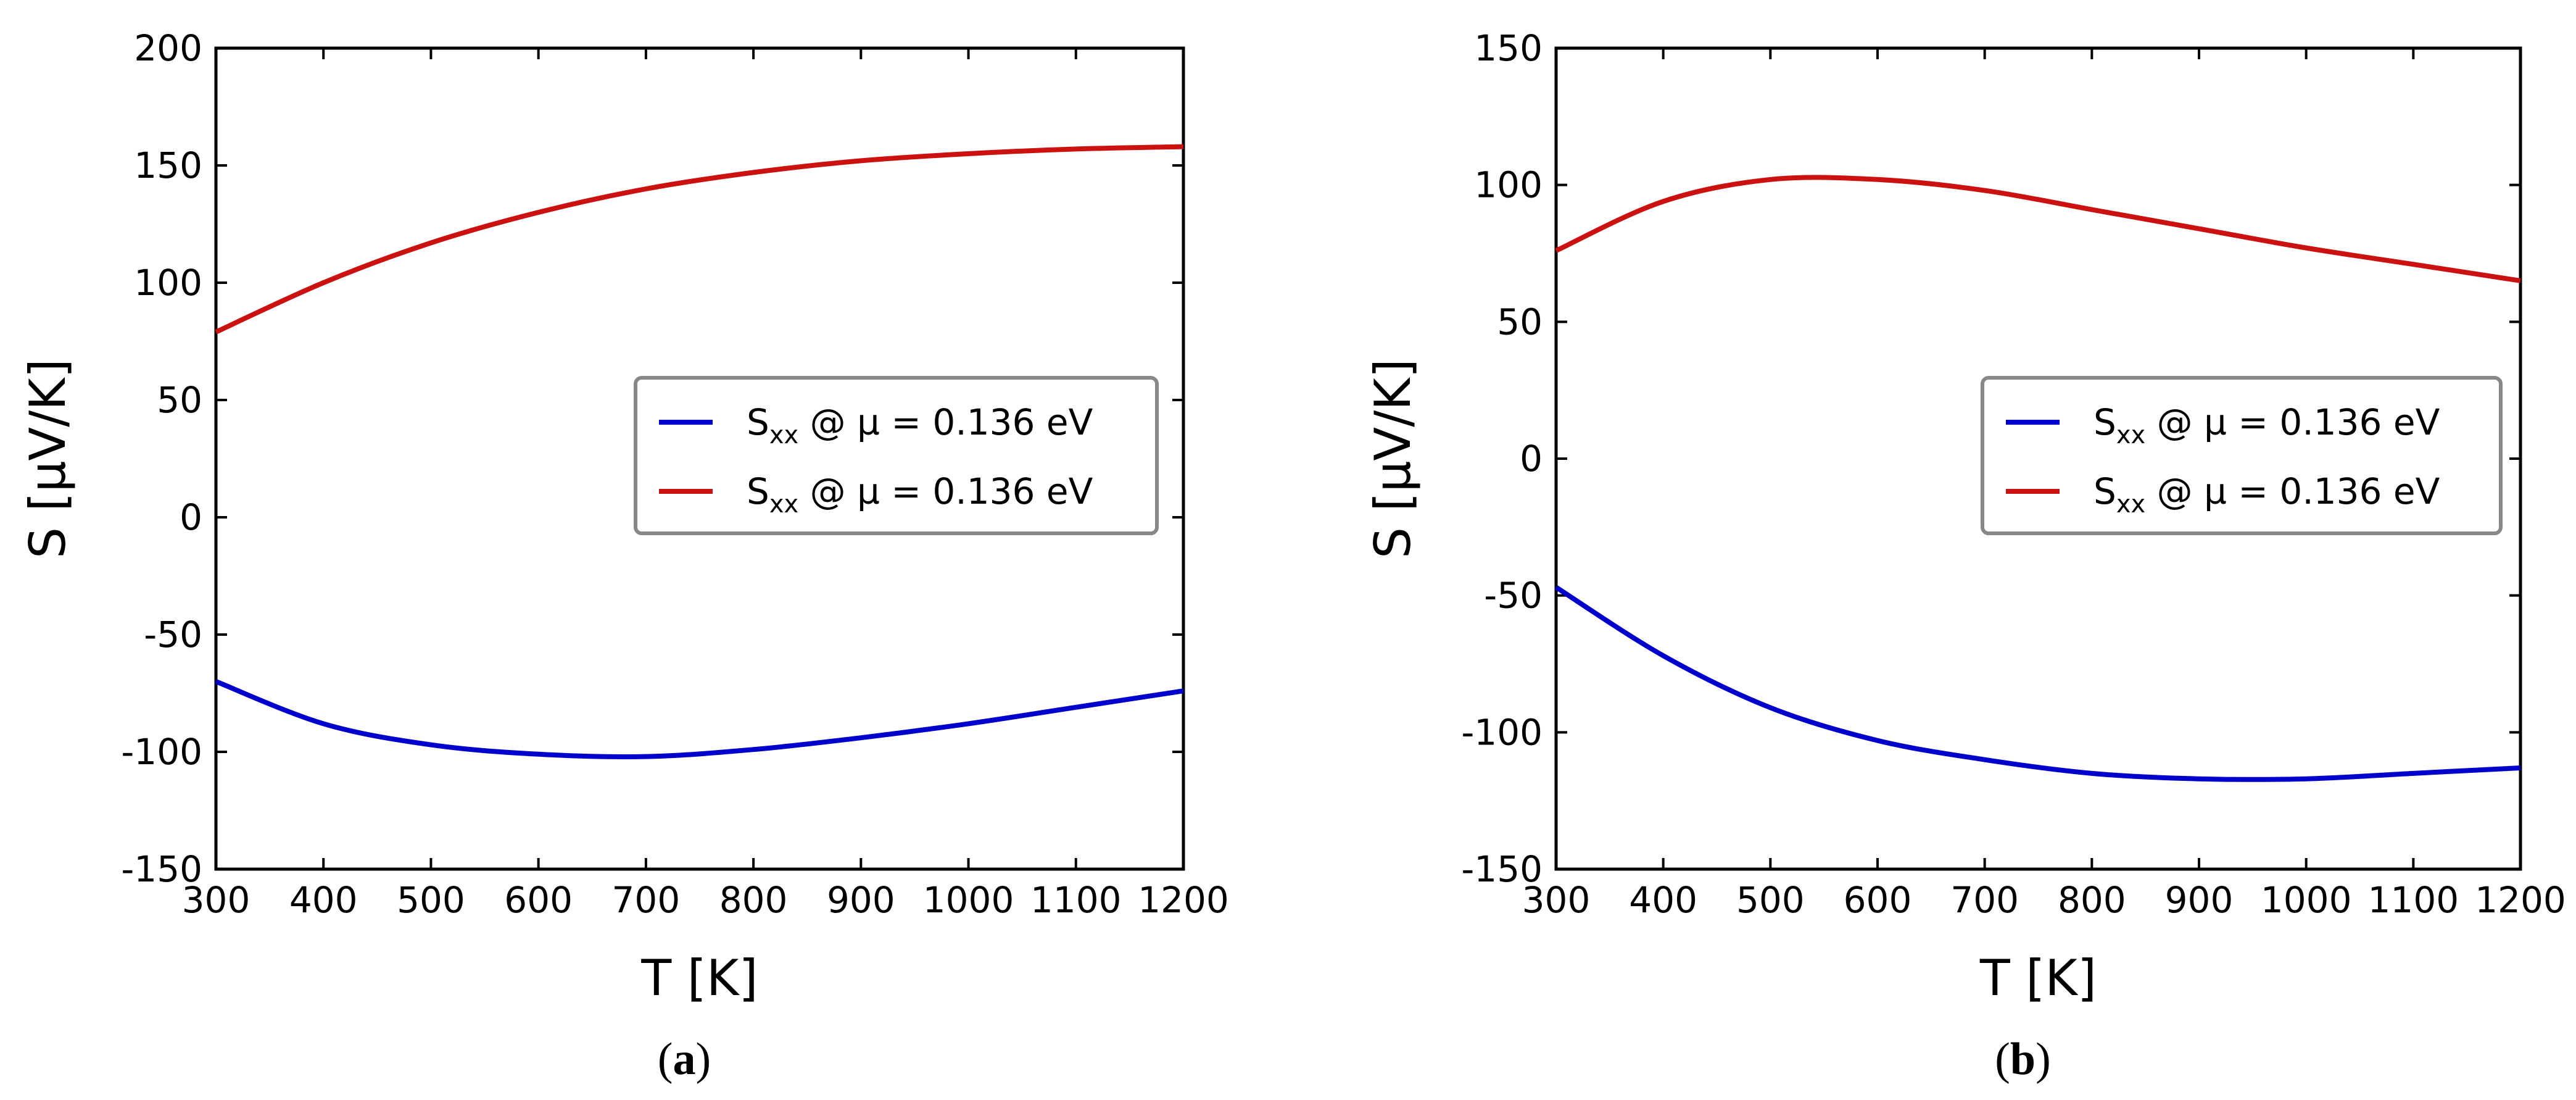  Describe the element at coordinates (2022, 1059) in the screenshot. I see `panel-caption: (b)` at that location.